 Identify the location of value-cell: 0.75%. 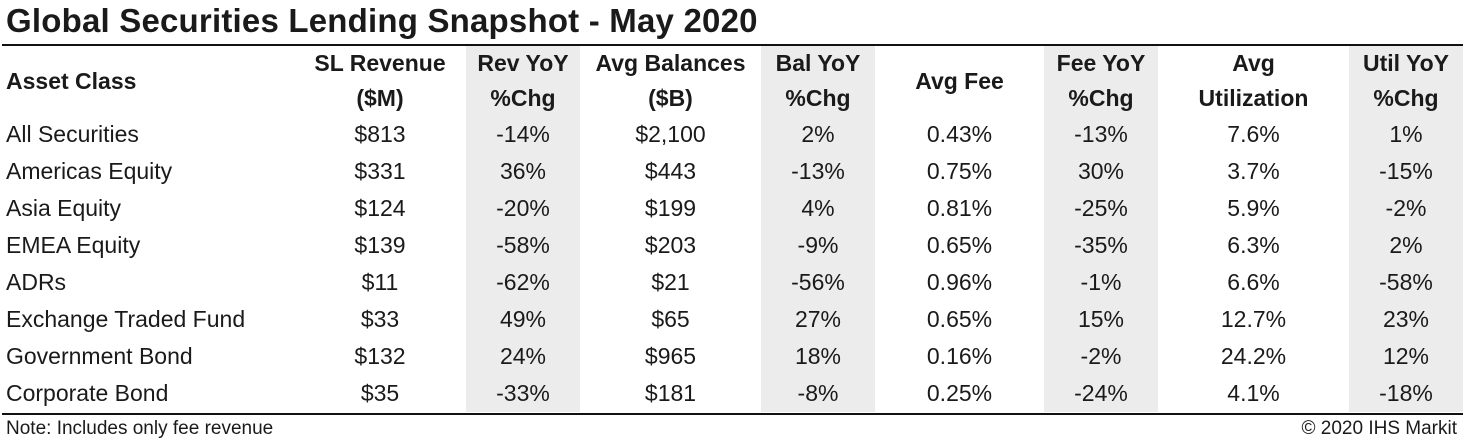
(959, 171).